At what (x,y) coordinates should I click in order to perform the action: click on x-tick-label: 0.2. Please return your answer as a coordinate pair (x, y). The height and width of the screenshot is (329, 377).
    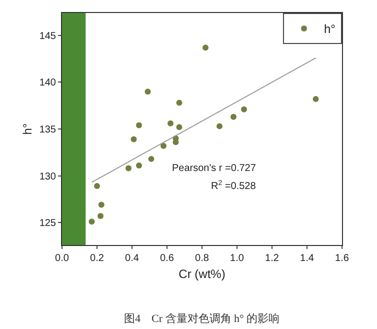
    Looking at the image, I should click on (97, 258).